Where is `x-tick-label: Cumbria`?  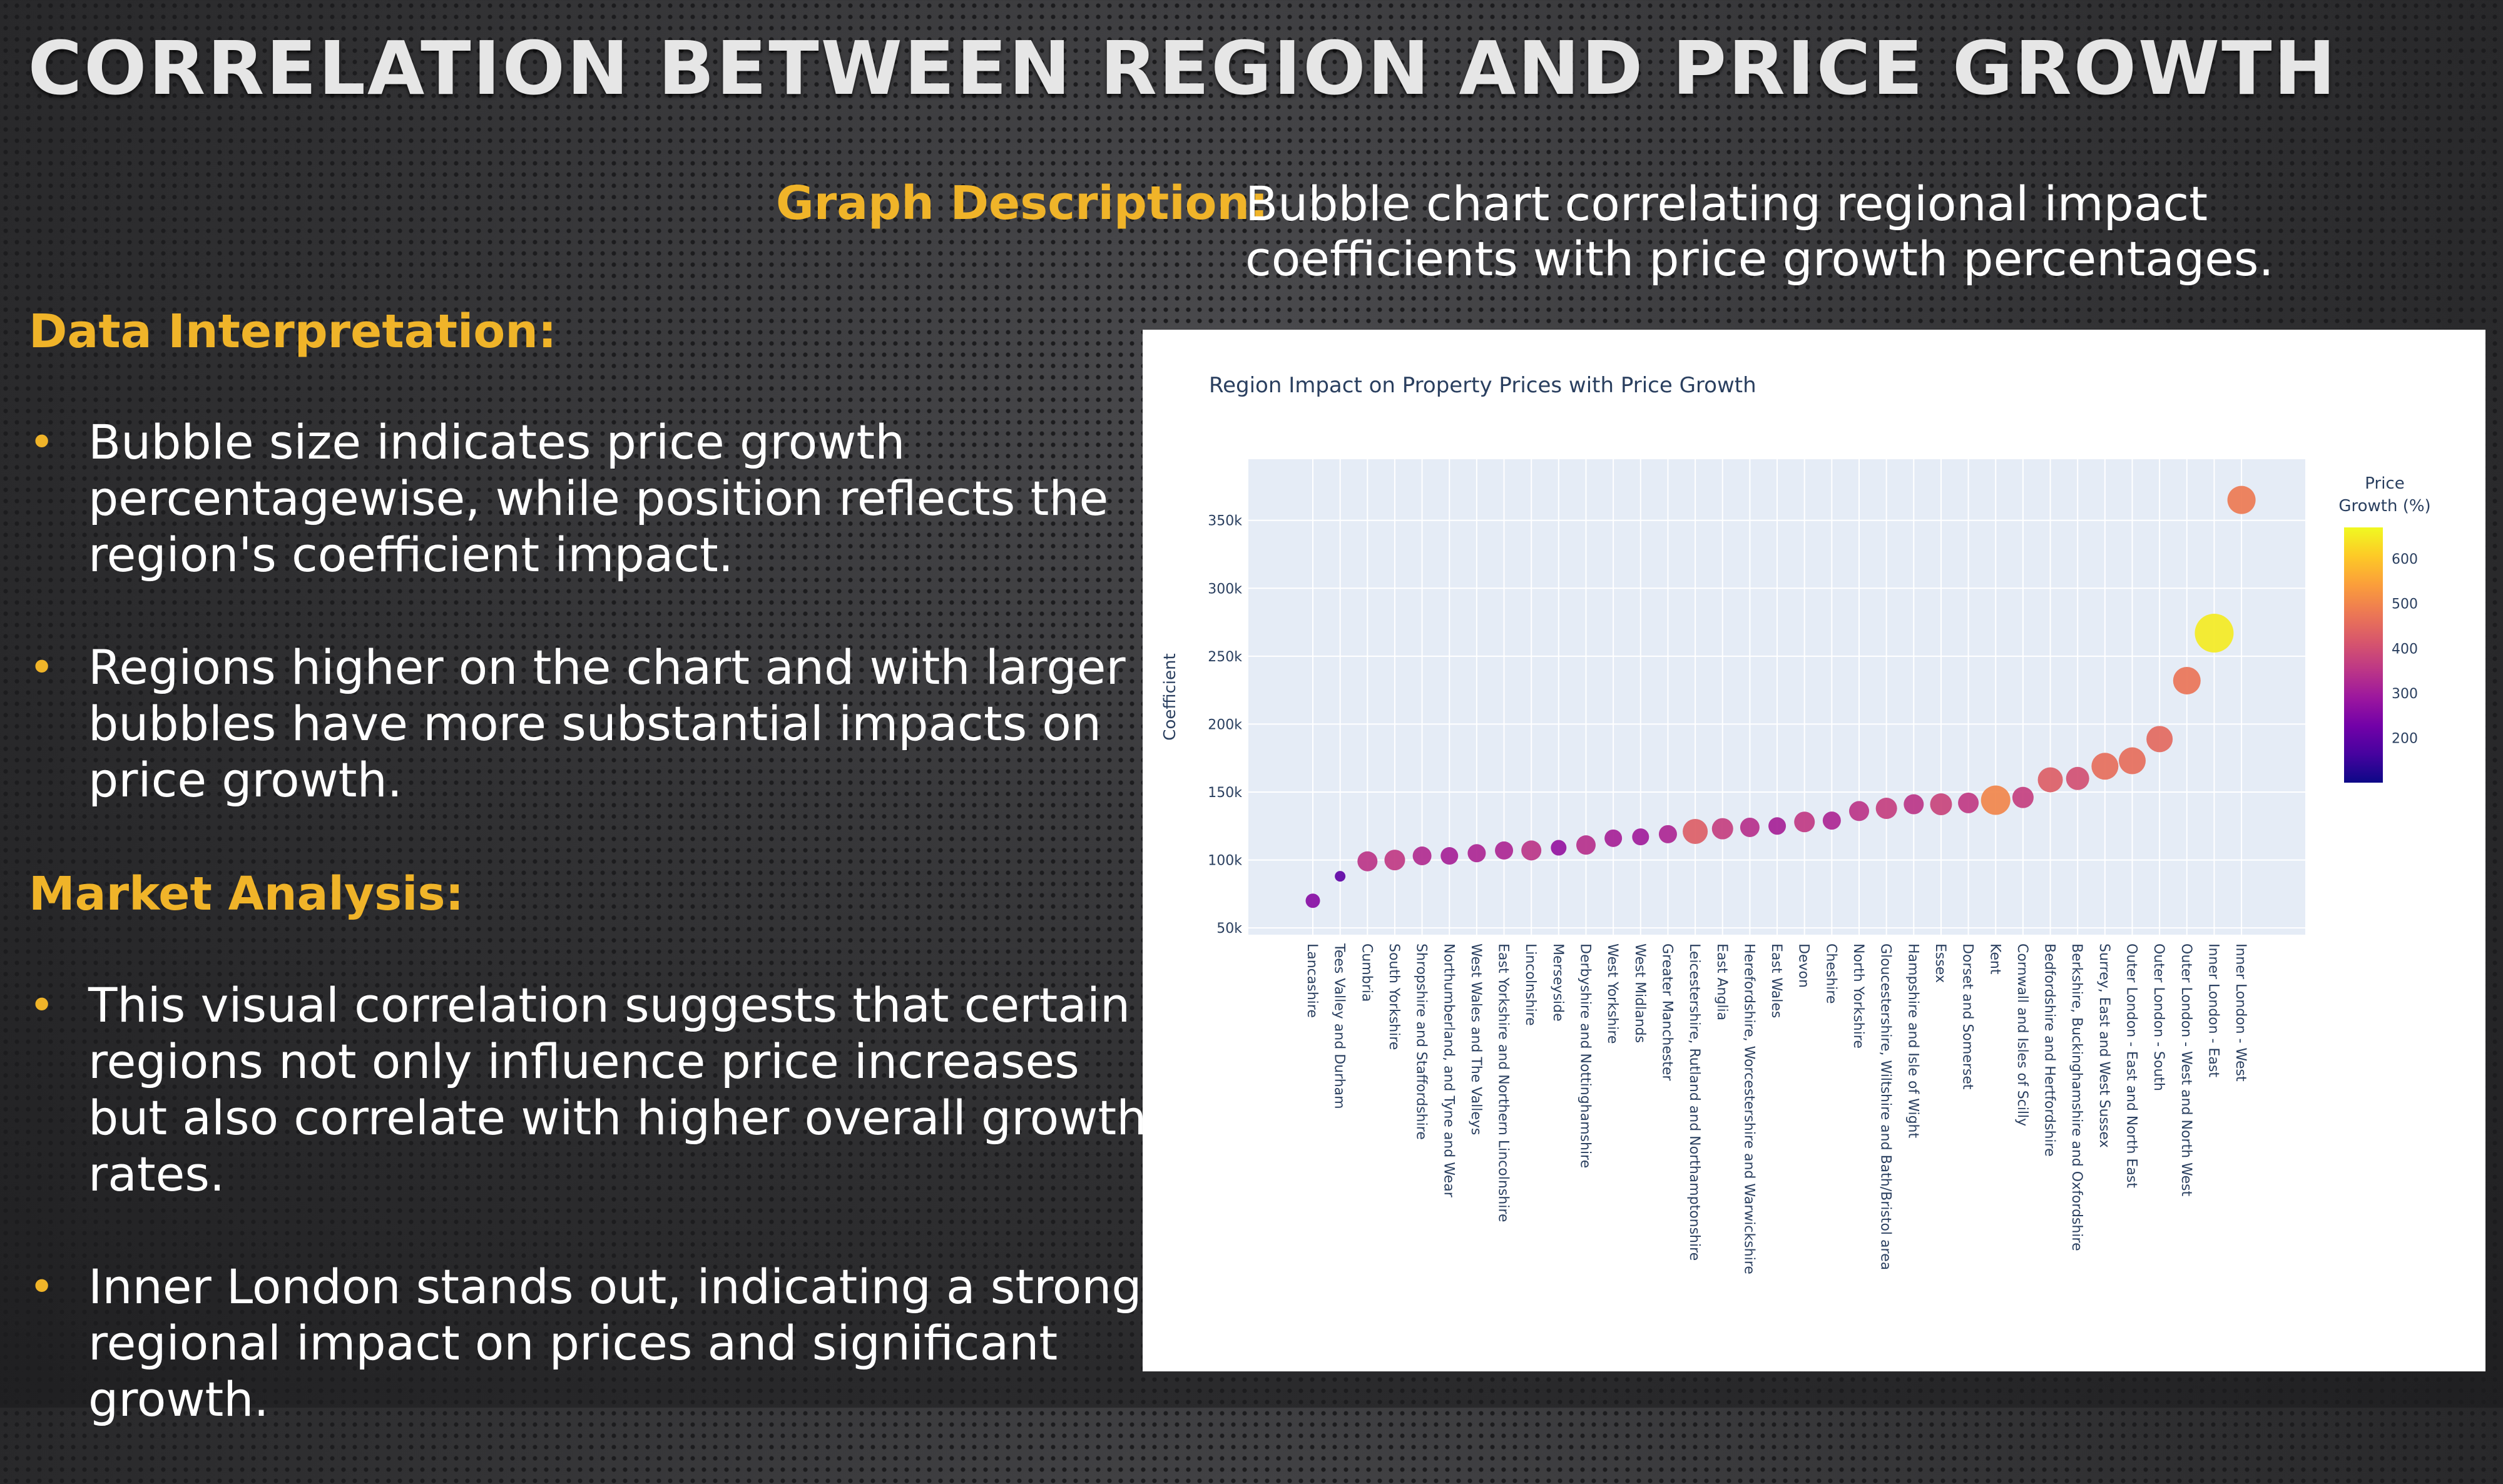
x-tick-label: Cumbria is located at coordinates (1366, 972).